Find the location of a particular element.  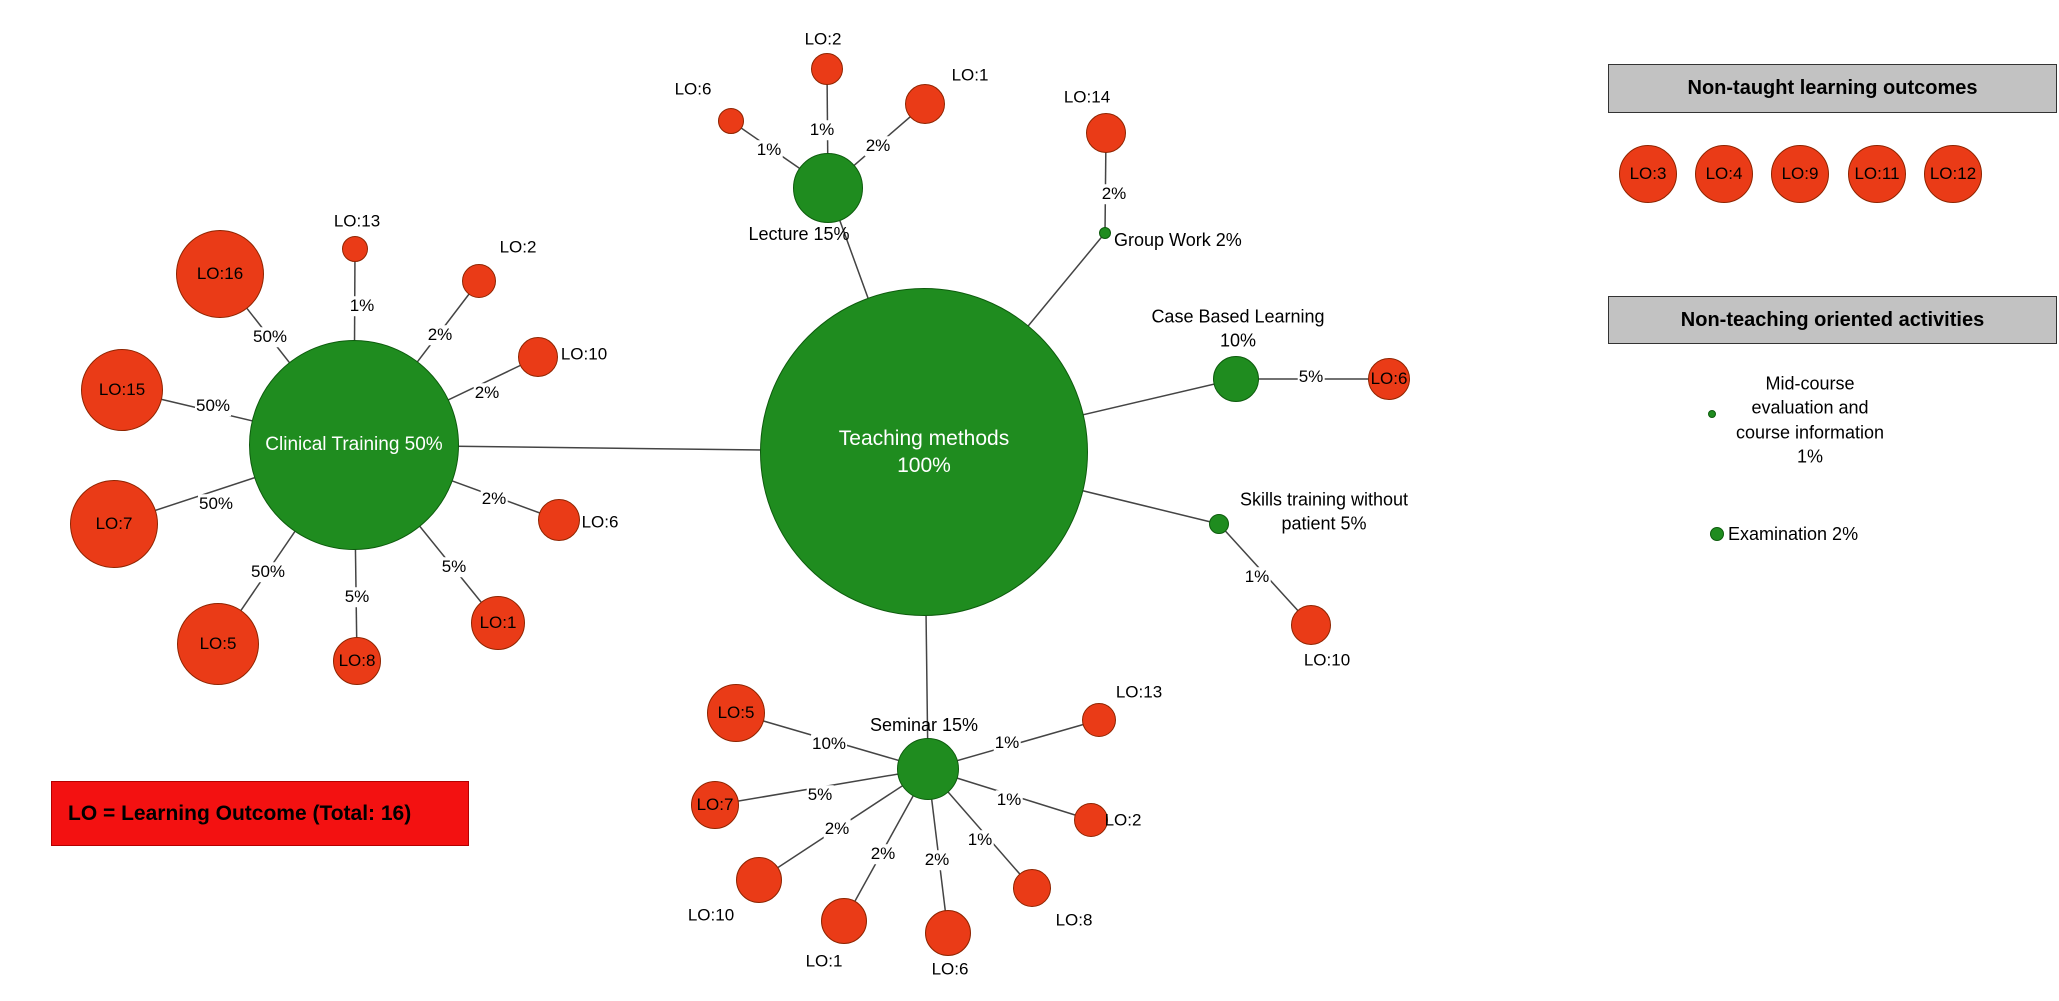

node-group-work-label: Group Work 2% is located at coordinates (1178, 239).